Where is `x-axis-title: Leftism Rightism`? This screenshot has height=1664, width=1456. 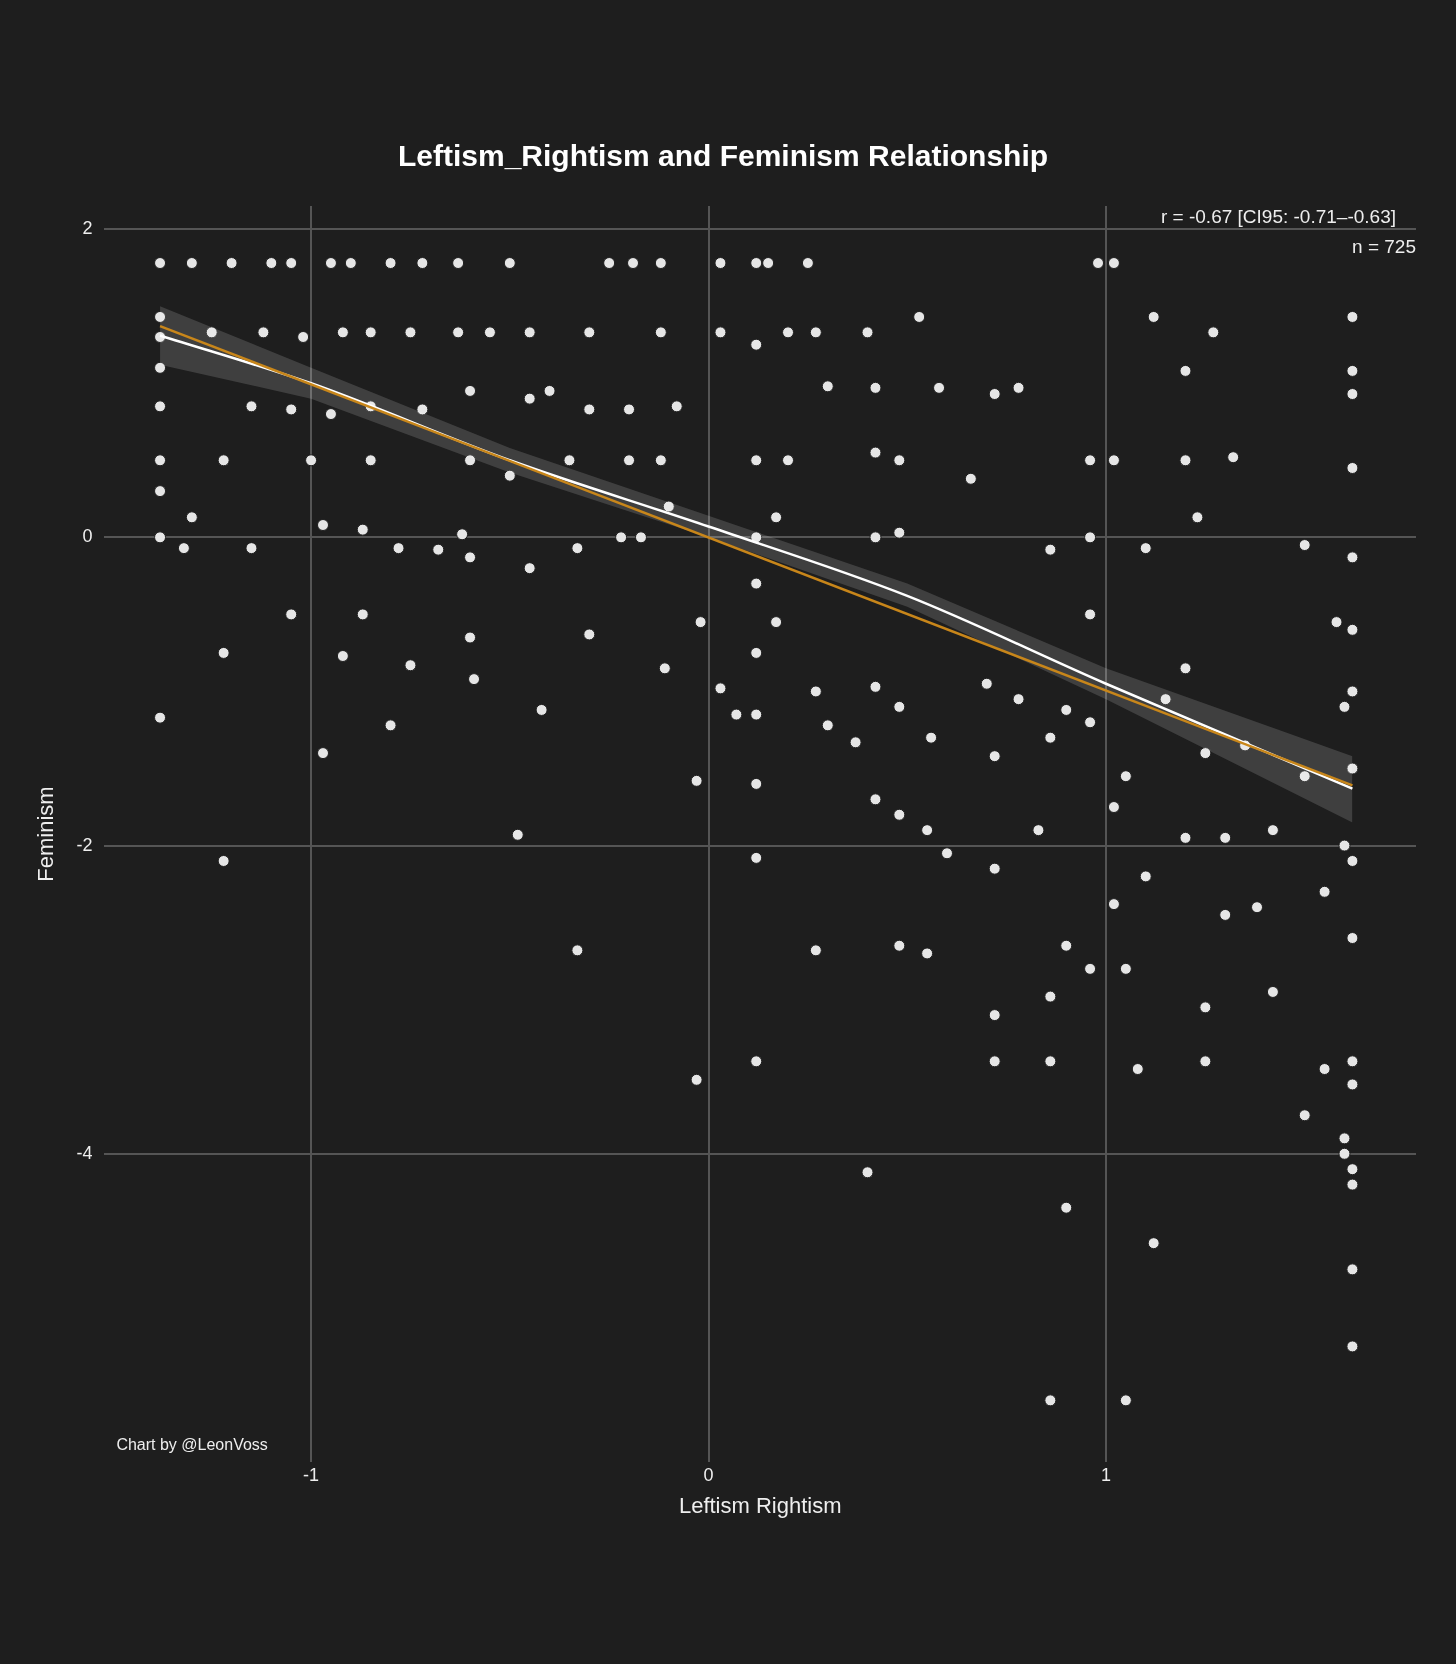
x-axis-title: Leftism Rightism is located at coordinates (760, 1505).